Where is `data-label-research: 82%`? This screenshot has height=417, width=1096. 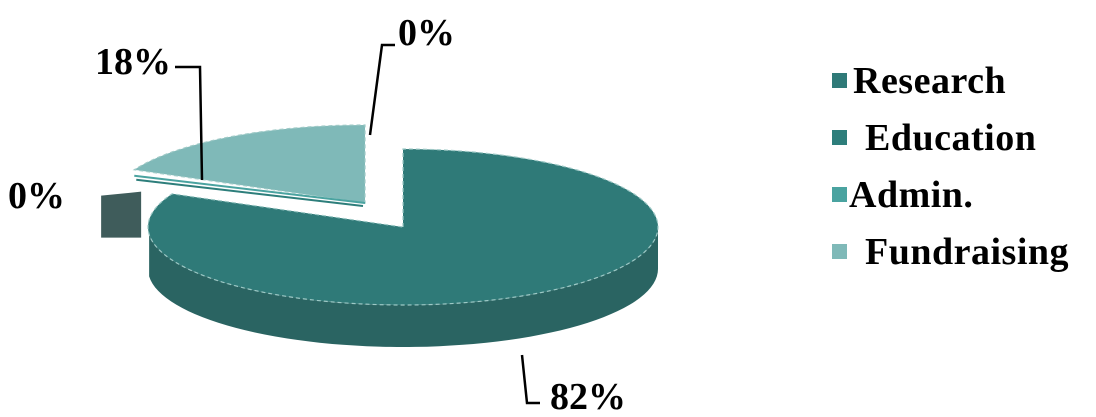 data-label-research: 82% is located at coordinates (588, 396).